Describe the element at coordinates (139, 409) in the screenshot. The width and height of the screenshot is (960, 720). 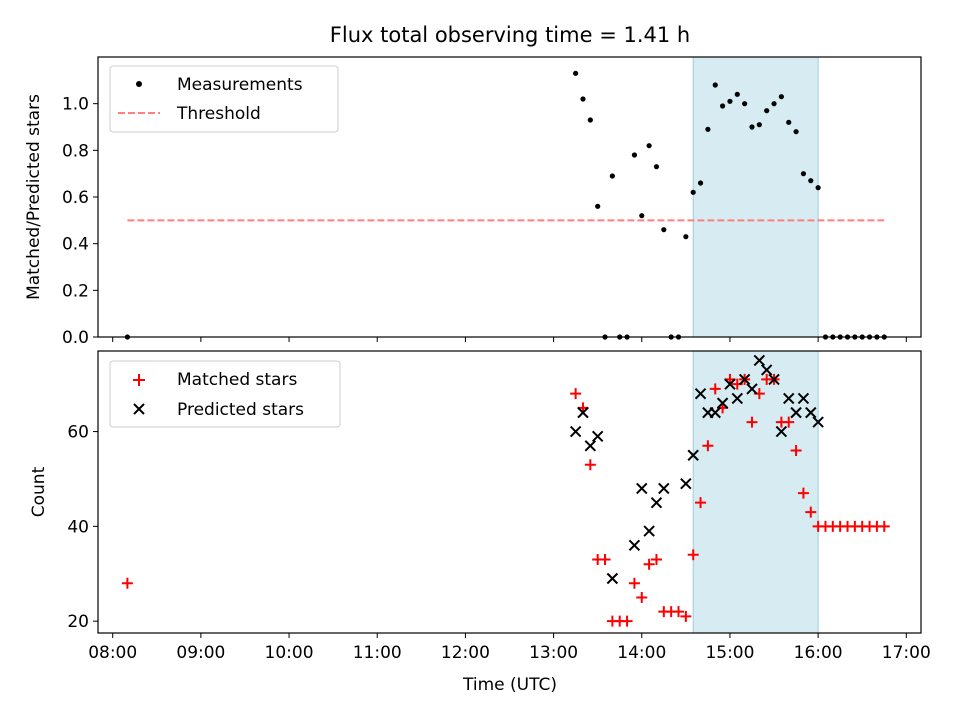
I see `legend-x-marker` at that location.